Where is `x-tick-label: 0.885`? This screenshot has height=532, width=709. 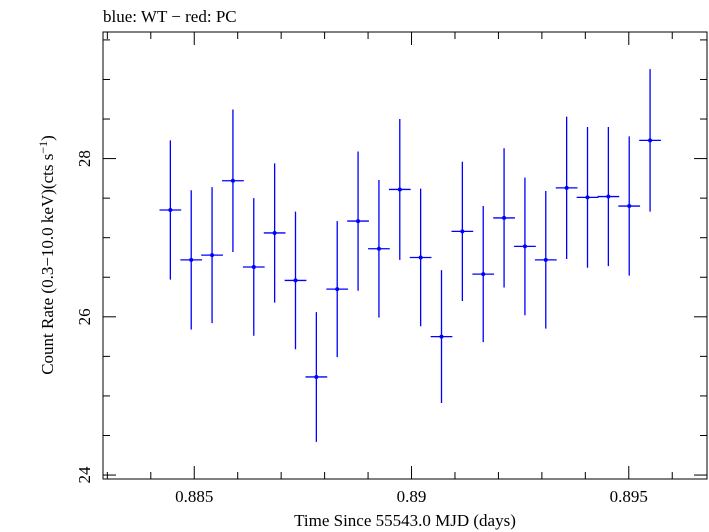
x-tick-label: 0.885 is located at coordinates (194, 496).